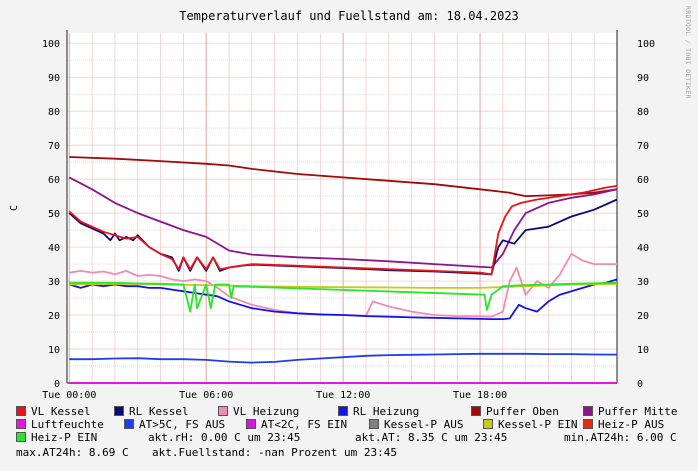  What do you see at coordinates (640, 384) in the screenshot?
I see `y-tick-label-right: 0` at bounding box center [640, 384].